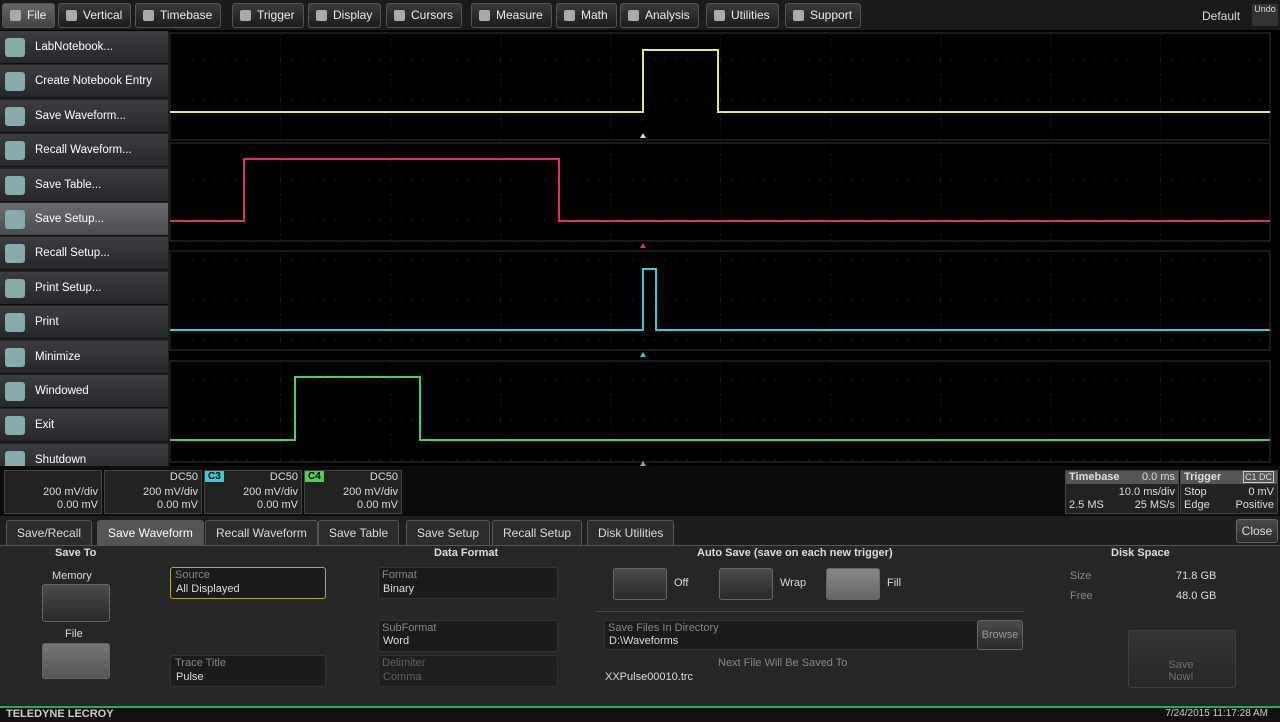 The width and height of the screenshot is (1280, 722). Describe the element at coordinates (1258, 477) in the screenshot. I see `source: C1 DC` at that location.